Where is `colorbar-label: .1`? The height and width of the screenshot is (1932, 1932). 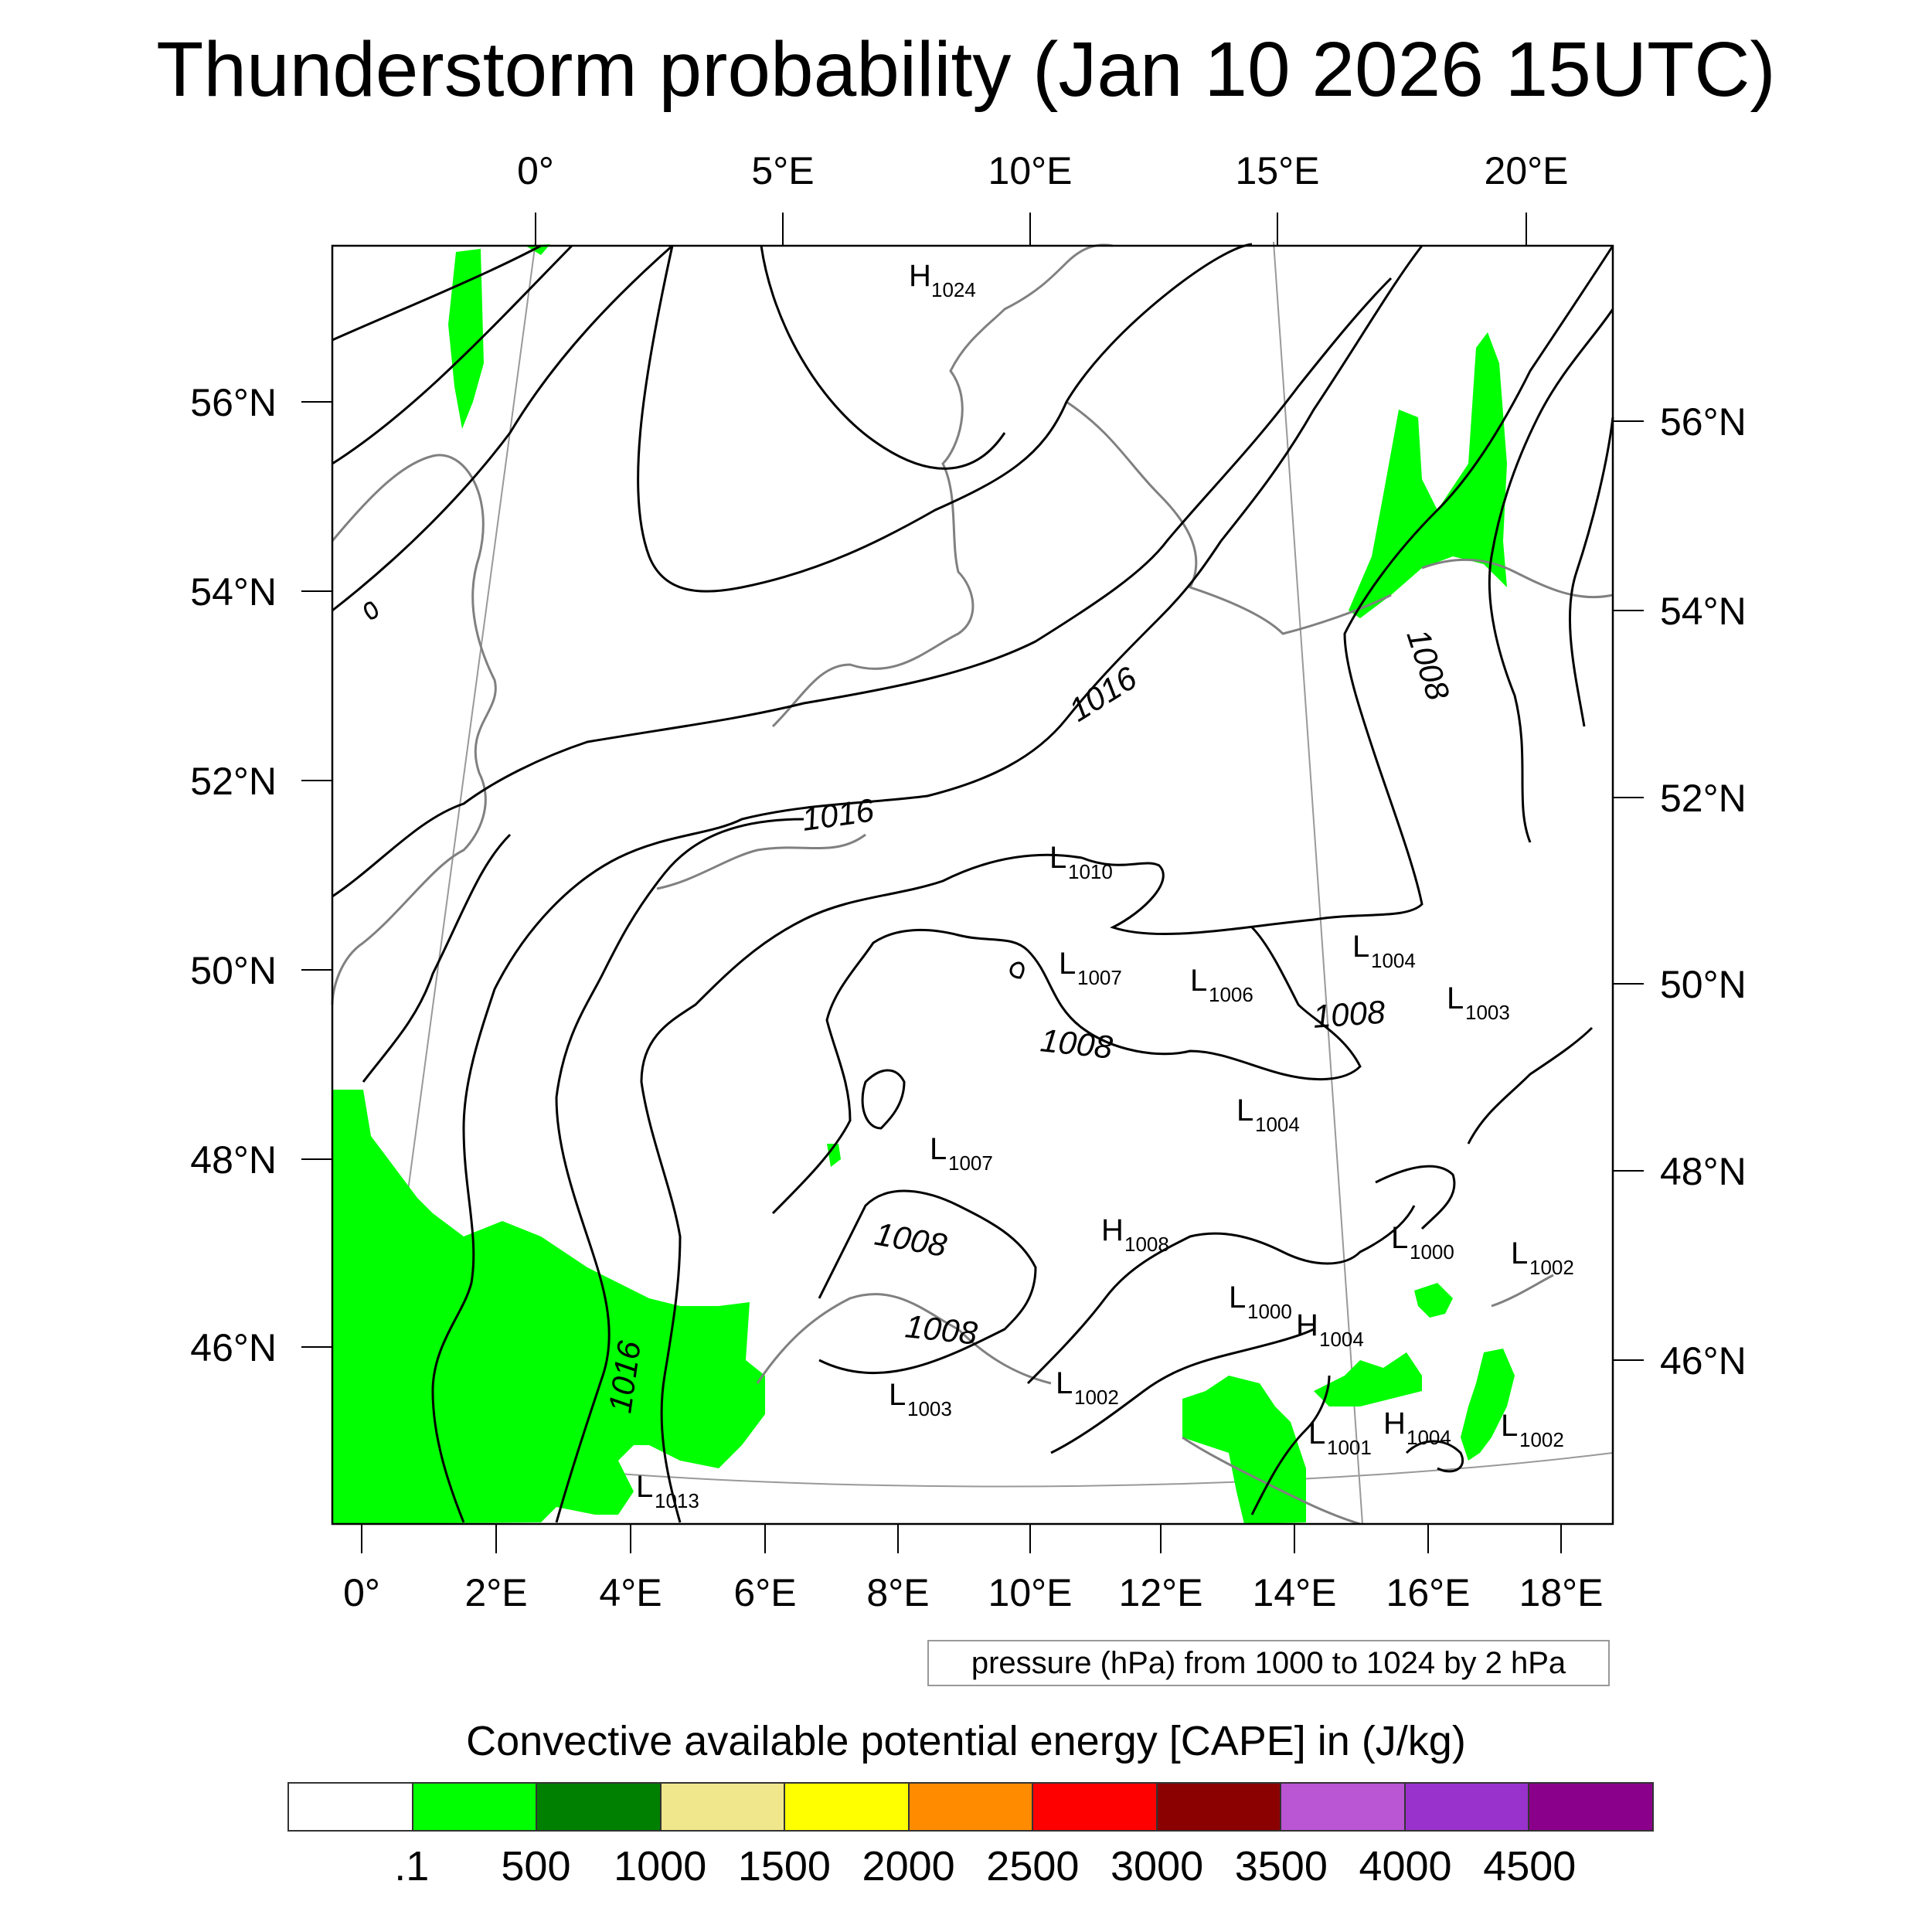
colorbar-label: .1 is located at coordinates (412, 1866).